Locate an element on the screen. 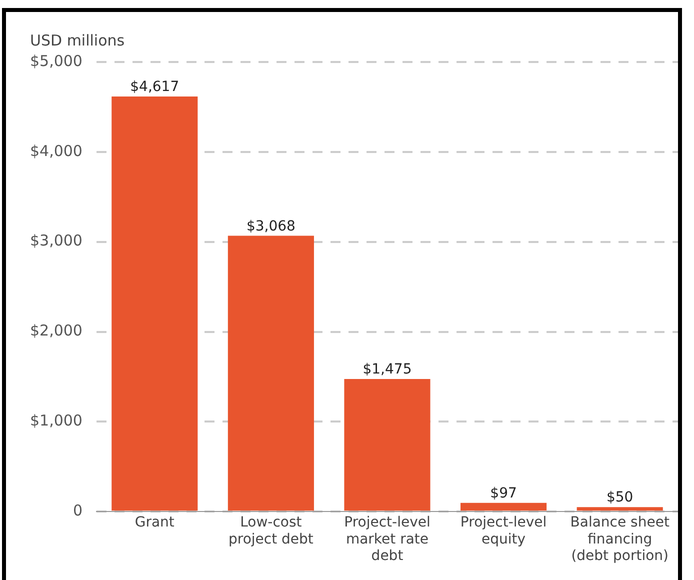 The height and width of the screenshot is (580, 694). x-tick-label: Project-level equity is located at coordinates (503, 531).